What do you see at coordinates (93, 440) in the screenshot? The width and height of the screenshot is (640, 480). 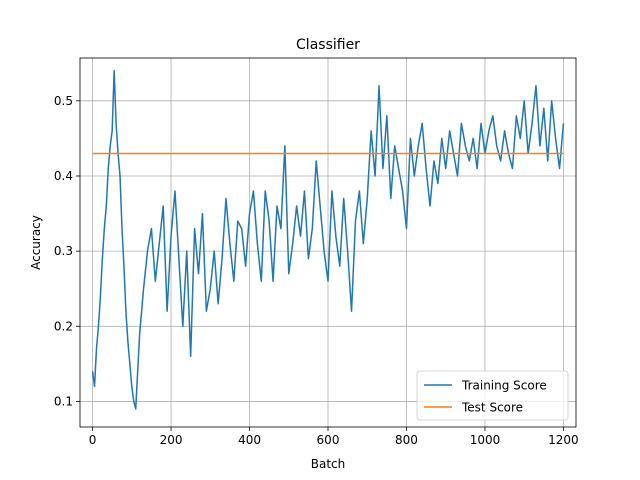 I see `x-tick-label: 0` at bounding box center [93, 440].